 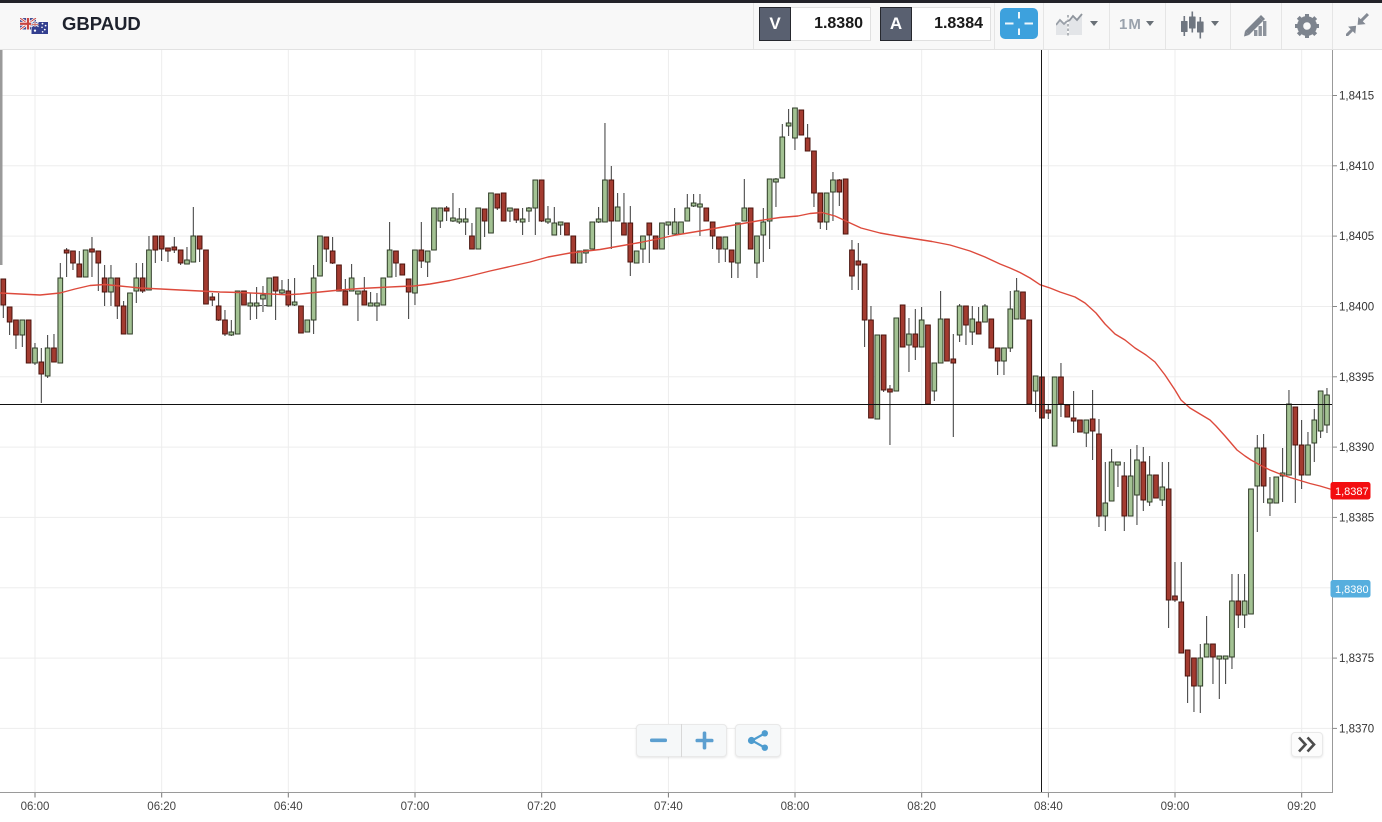 What do you see at coordinates (35, 807) in the screenshot?
I see `svg-text: 06:00` at bounding box center [35, 807].